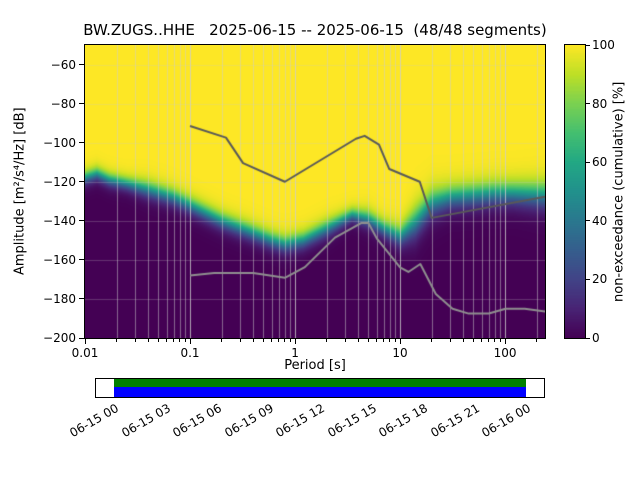 This screenshot has height=480, width=640. Describe the element at coordinates (295, 353) in the screenshot. I see `x-tick-label: 1` at that location.